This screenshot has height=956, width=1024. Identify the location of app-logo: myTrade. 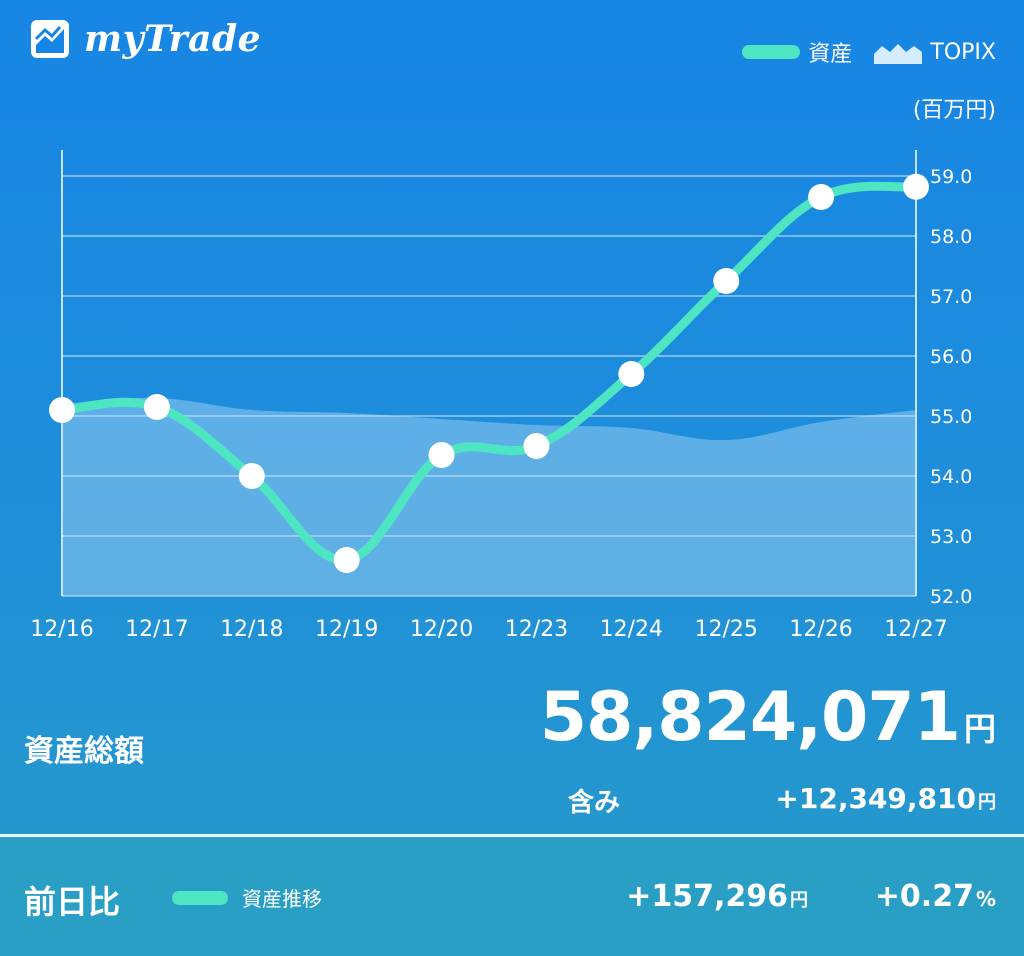
(145, 39).